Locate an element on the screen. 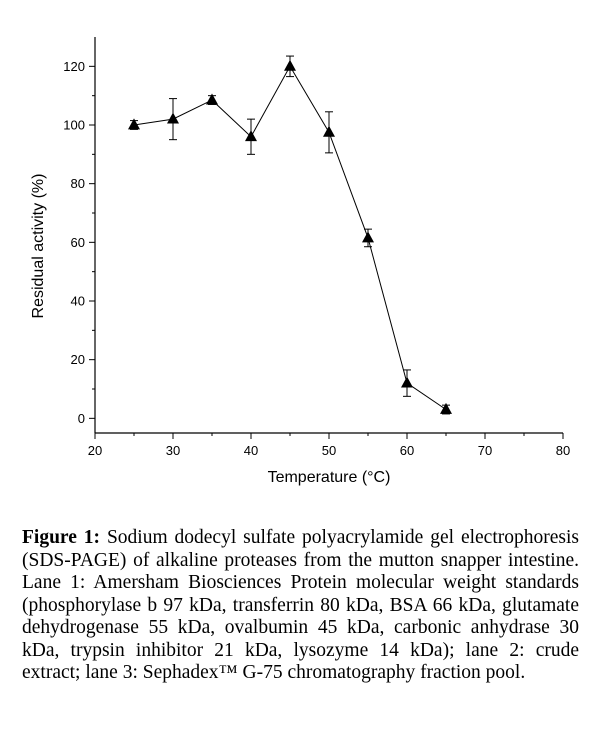 This screenshot has height=742, width=590. x-tick-label: 30 is located at coordinates (173, 450).